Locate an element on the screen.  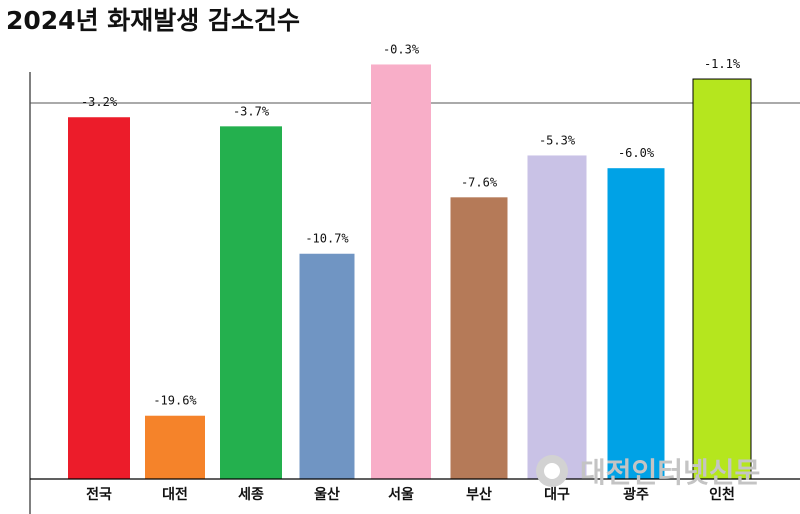
category-label: 부산 is located at coordinates (479, 494).